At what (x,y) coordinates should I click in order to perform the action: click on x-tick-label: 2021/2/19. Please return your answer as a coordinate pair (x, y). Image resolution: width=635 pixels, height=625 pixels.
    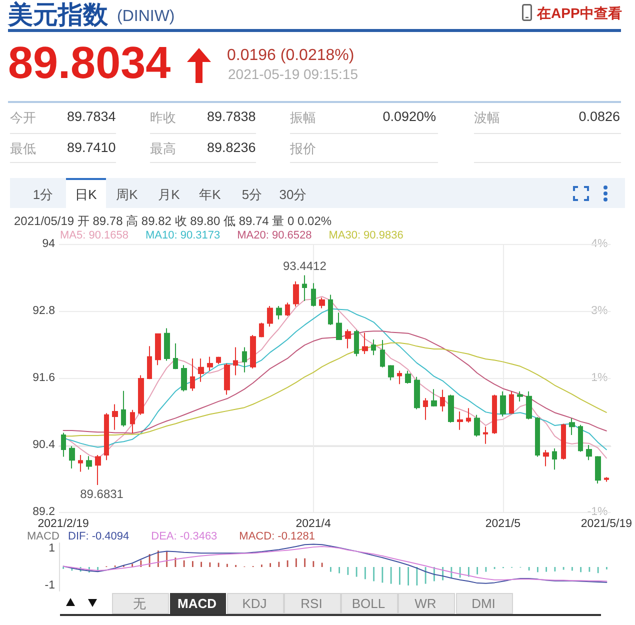
    Looking at the image, I should click on (63, 524).